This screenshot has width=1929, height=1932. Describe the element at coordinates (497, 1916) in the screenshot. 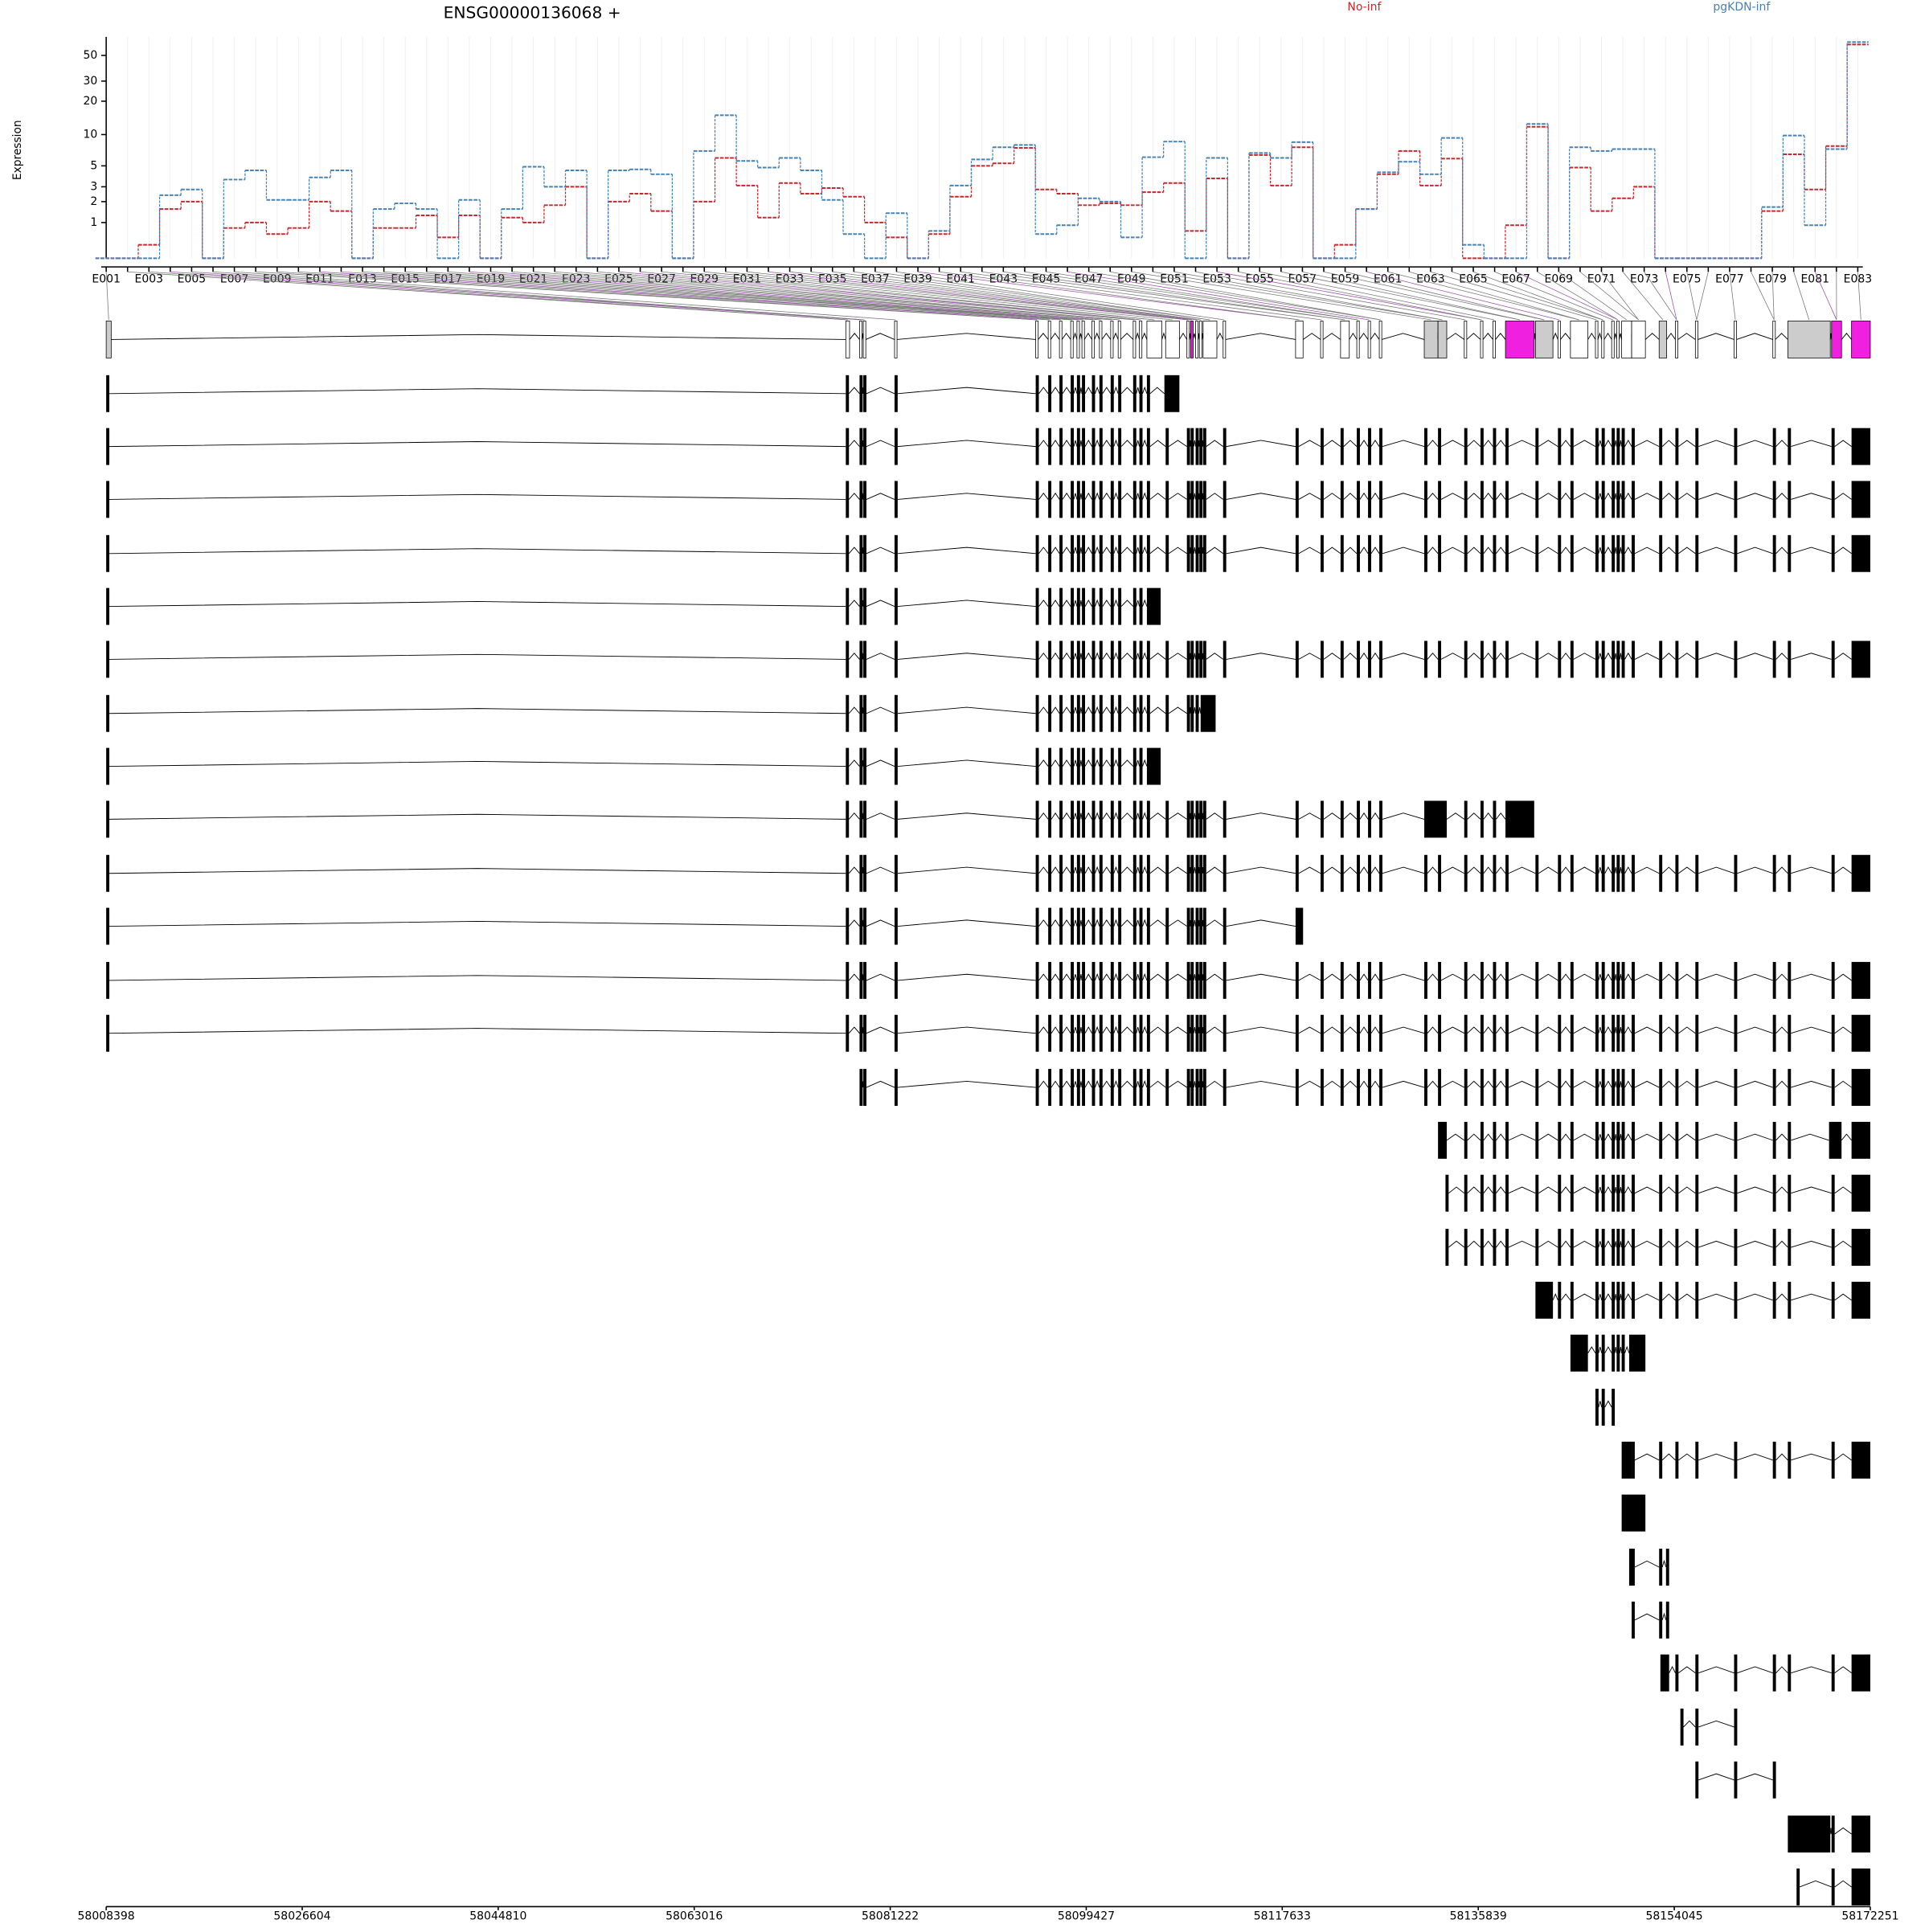

I see `genomic-tick-label: 58044810` at that location.